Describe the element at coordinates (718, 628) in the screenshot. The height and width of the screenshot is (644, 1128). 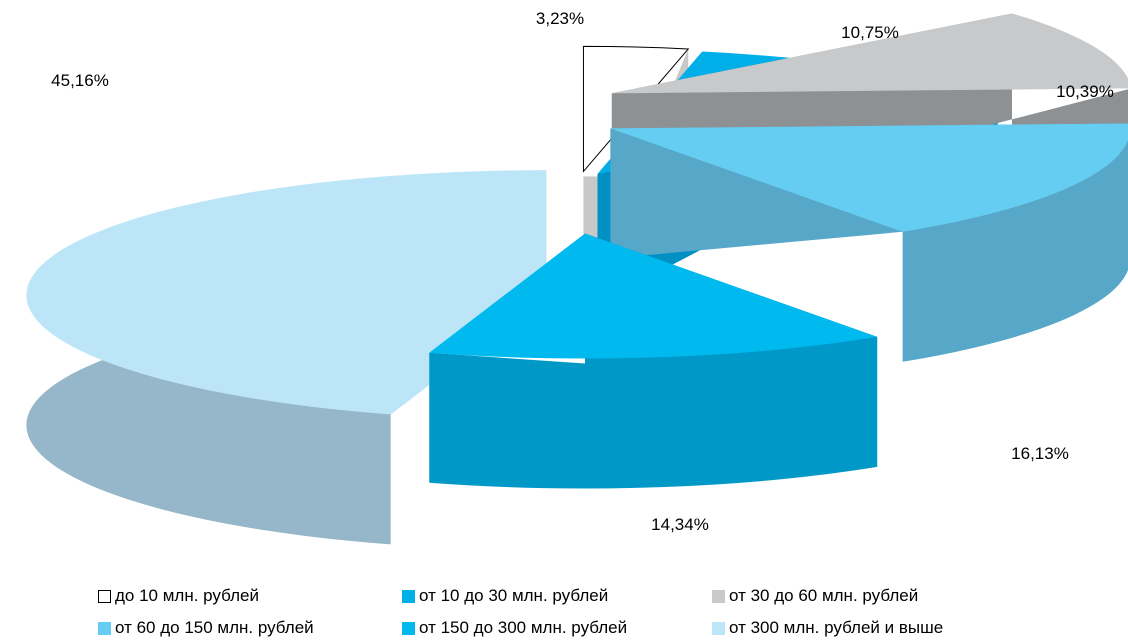
I see `legend-swatch-300-plus` at that location.